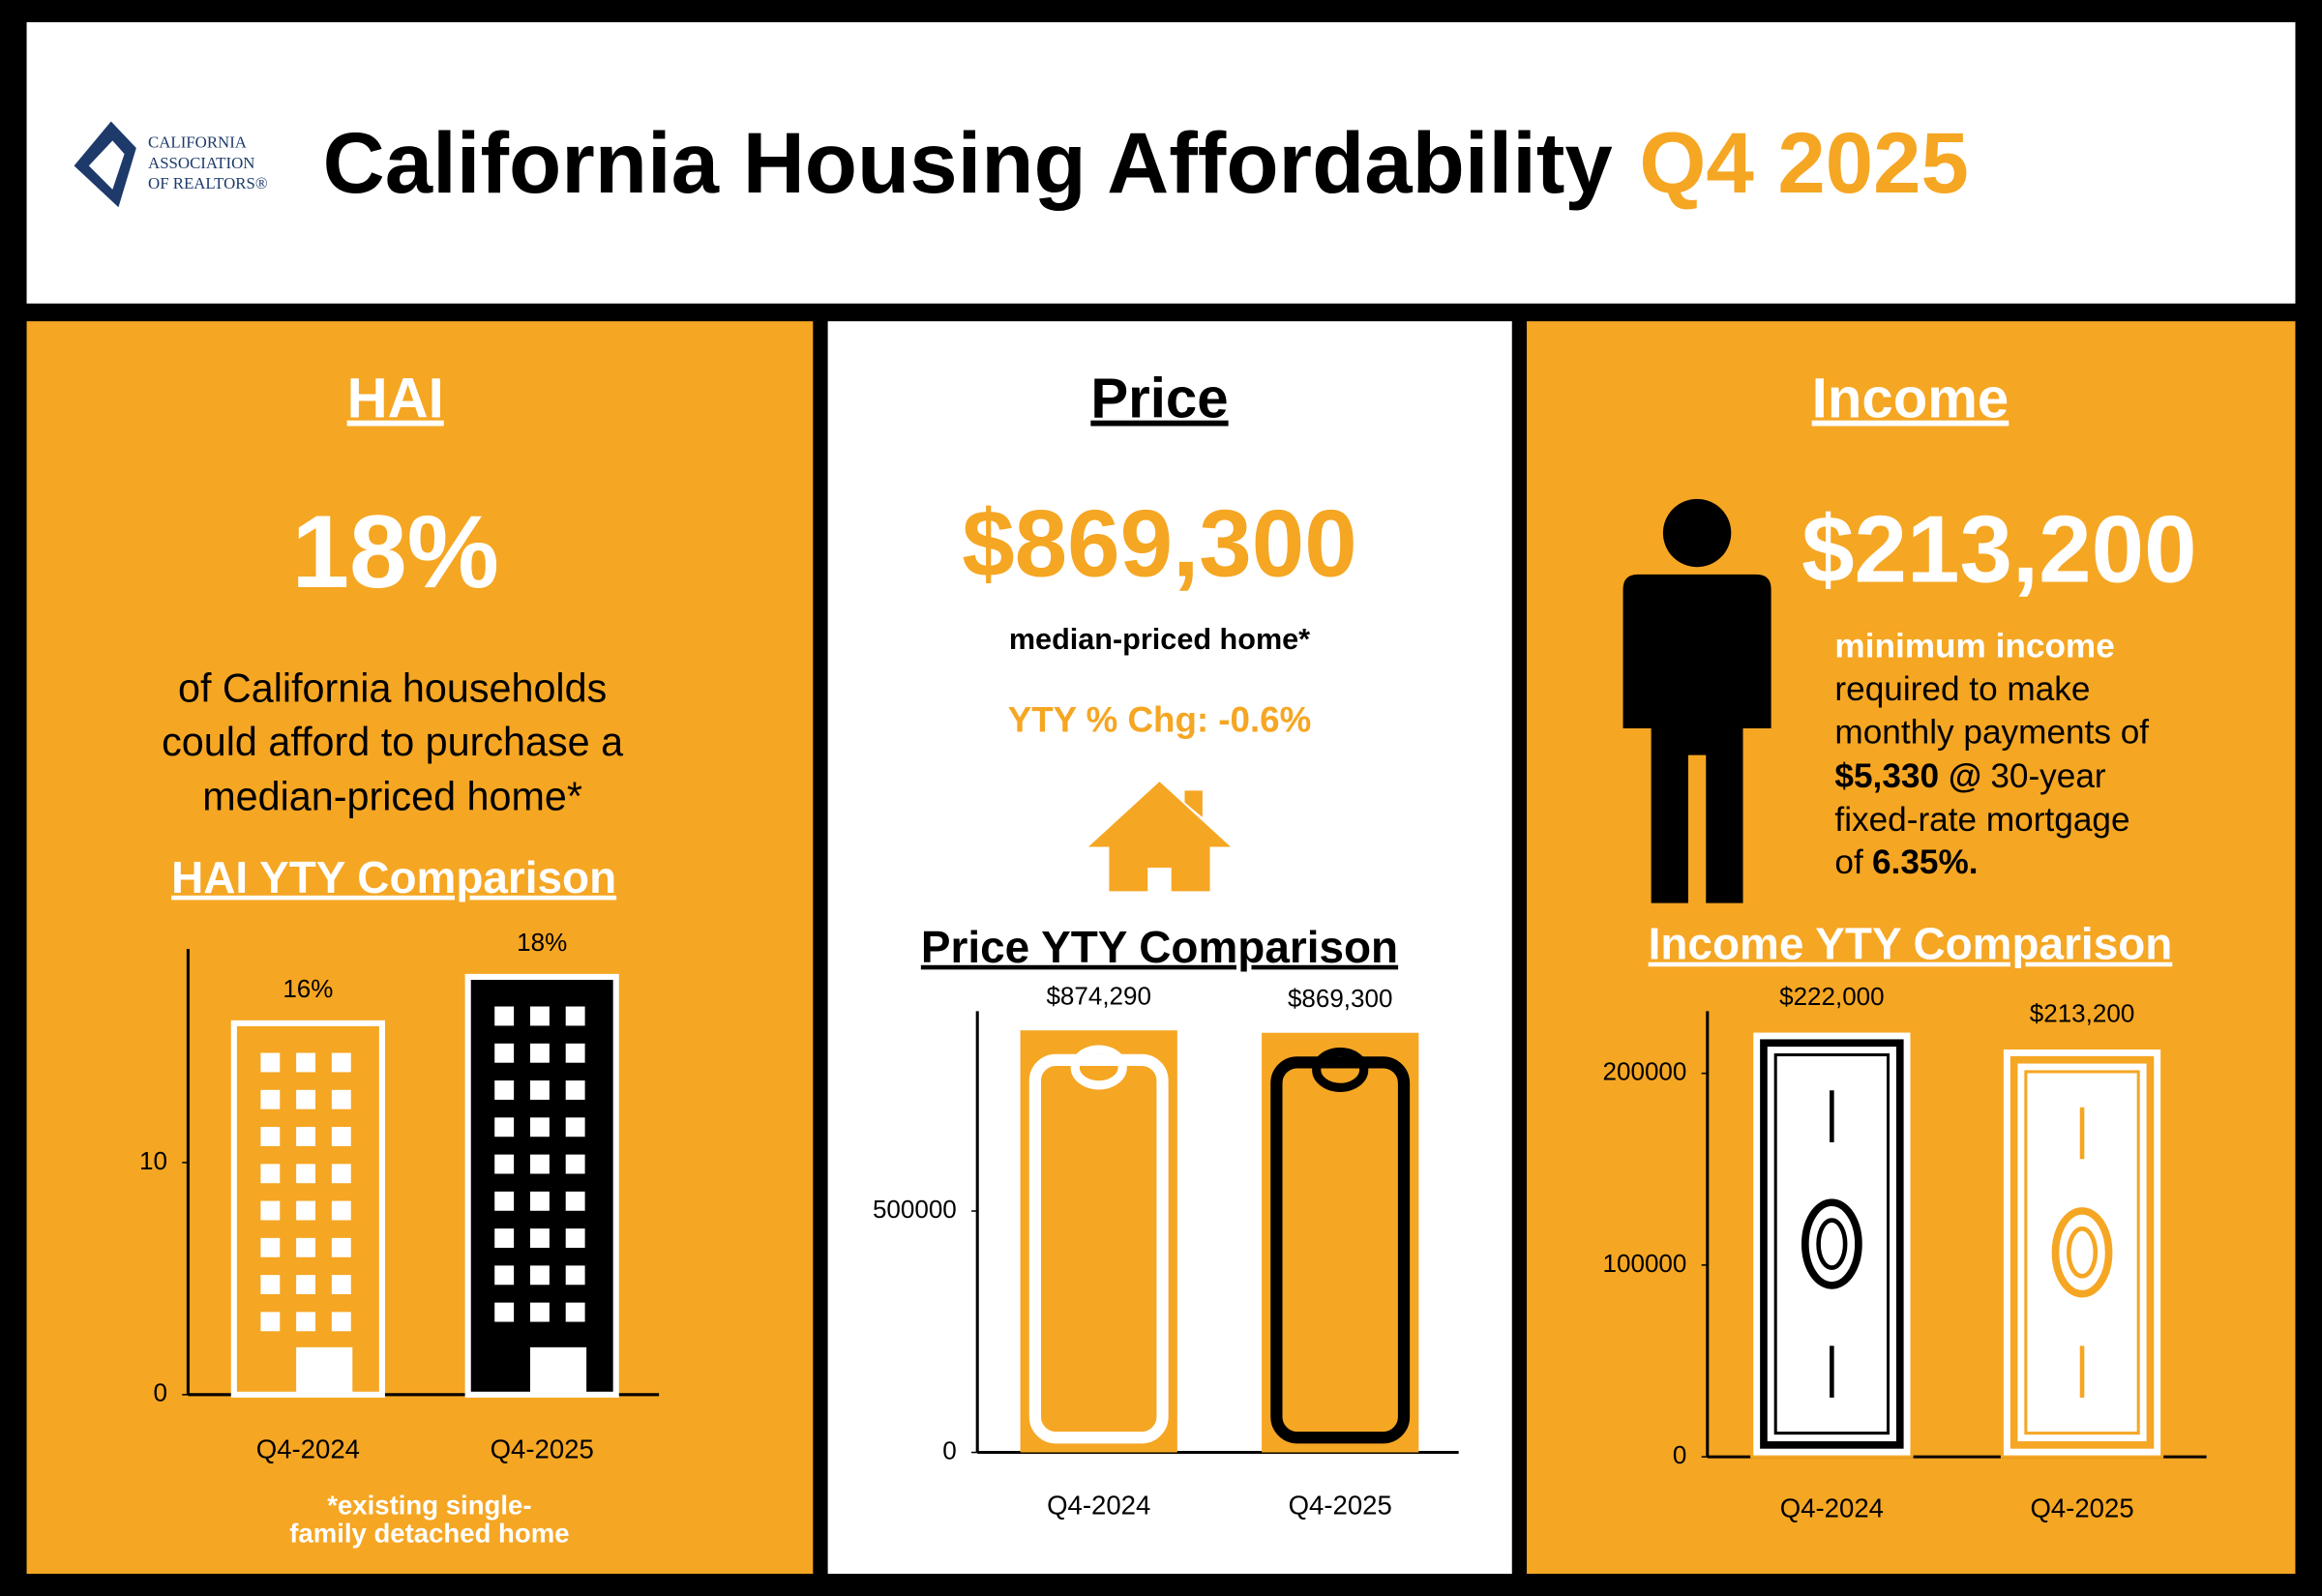  What do you see at coordinates (1159, 542) in the screenshot?
I see `price-value: $869,300` at bounding box center [1159, 542].